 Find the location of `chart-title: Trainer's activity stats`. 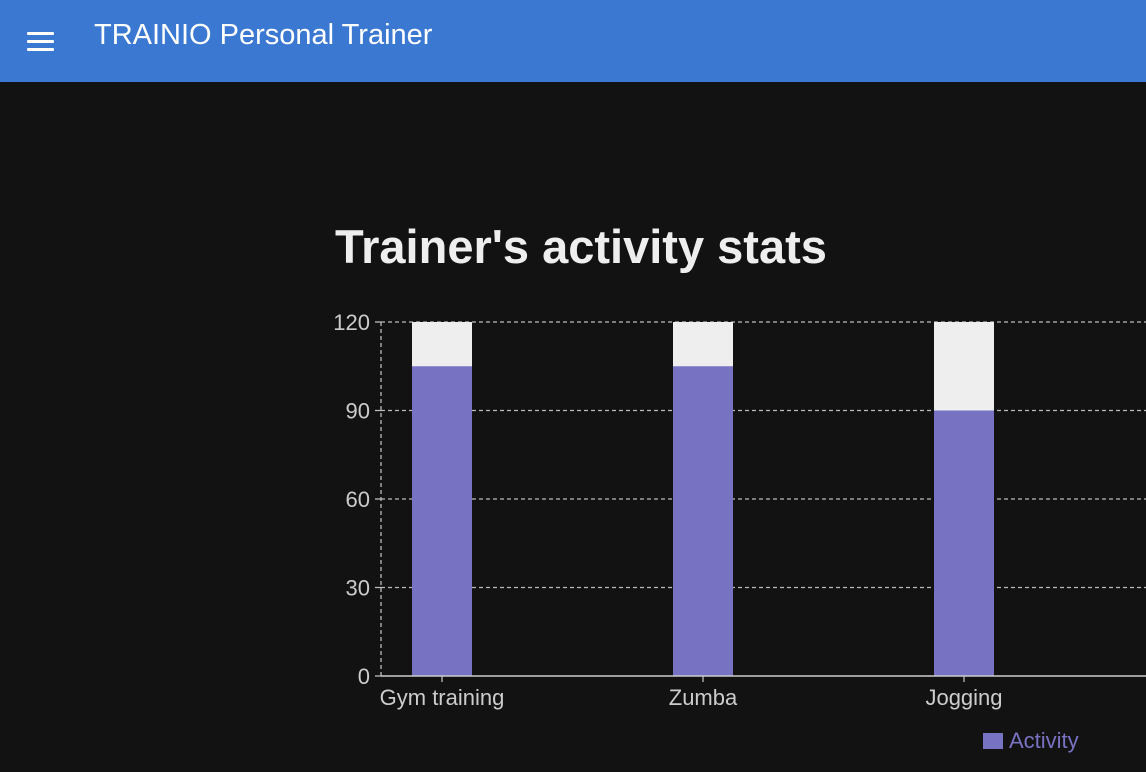

chart-title: Trainer's activity stats is located at coordinates (581, 246).